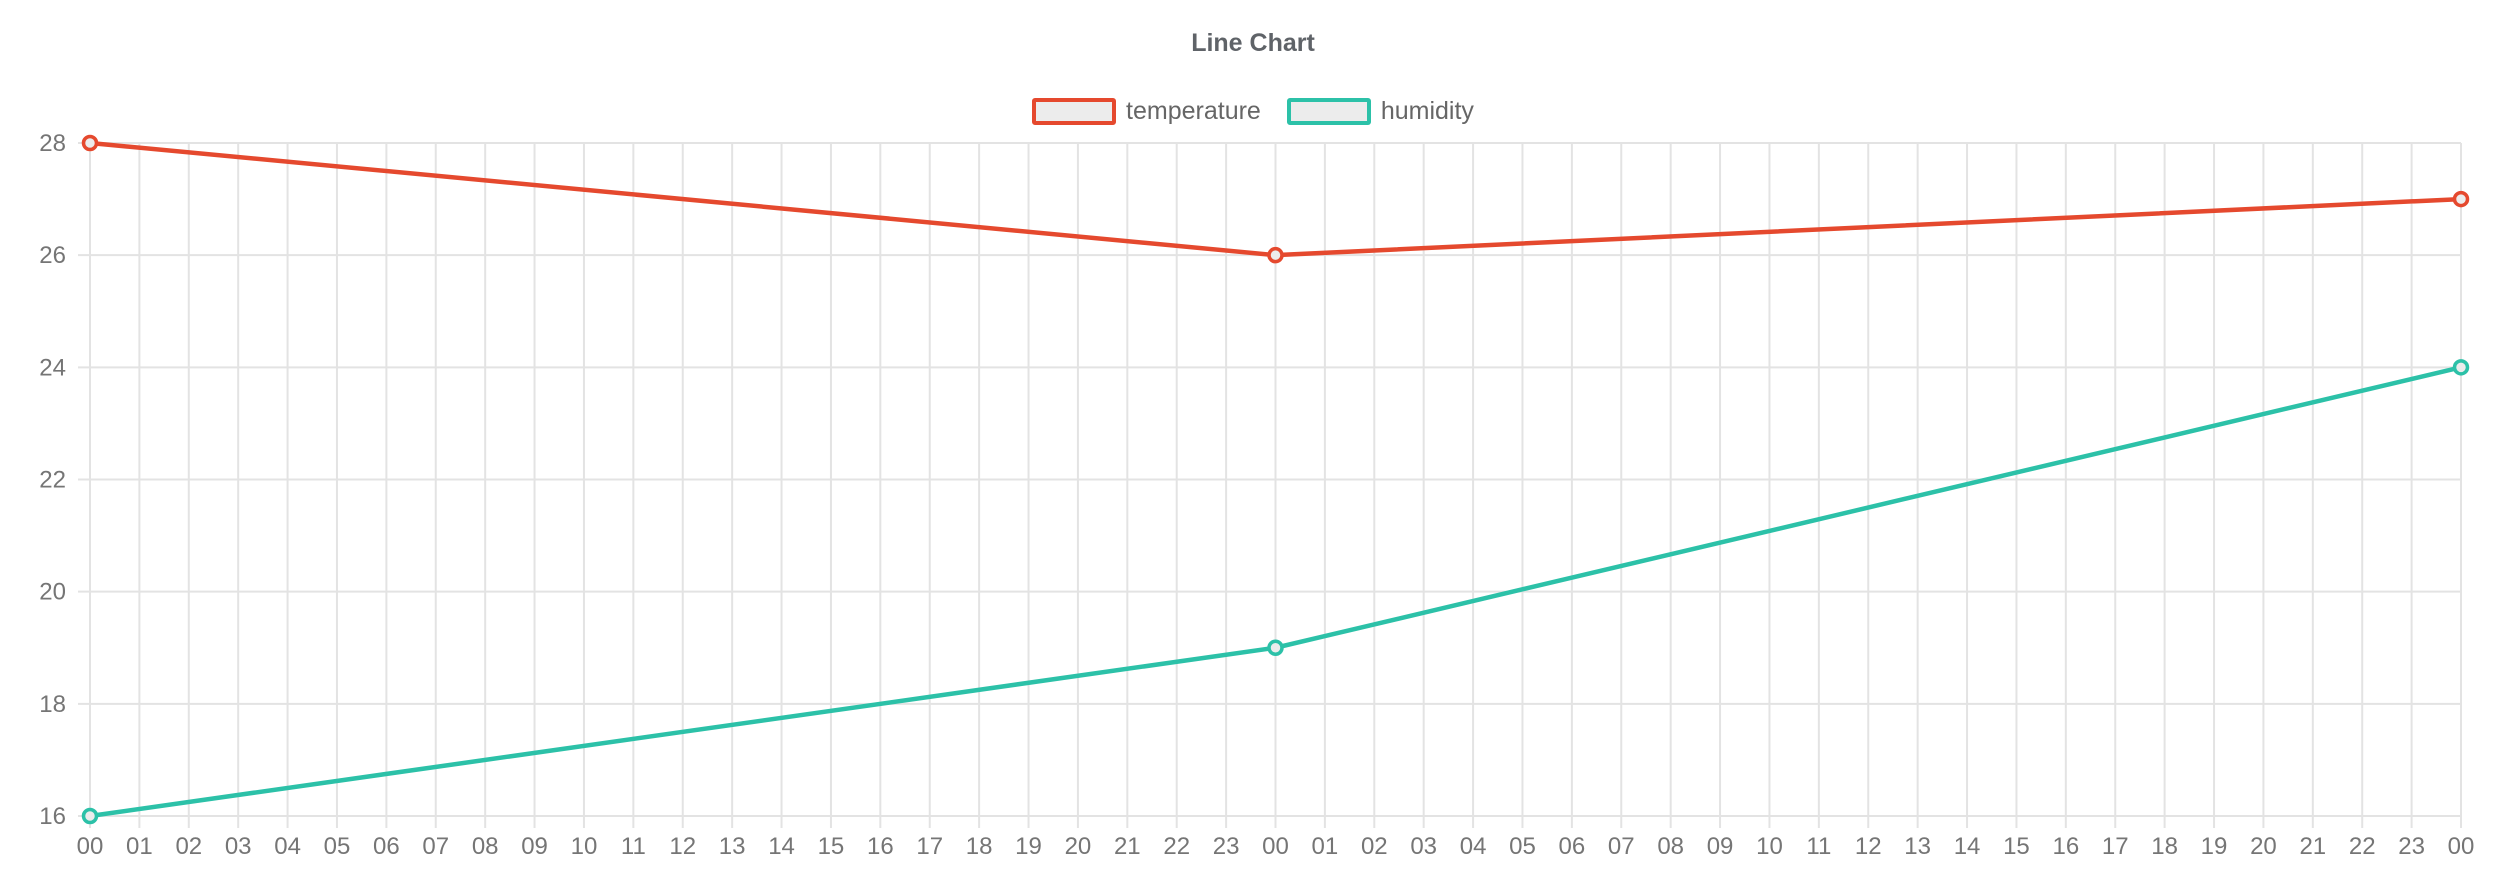 This screenshot has height=890, width=2506. Describe the element at coordinates (1074, 111) in the screenshot. I see `legend-swatch-temperature` at that location.